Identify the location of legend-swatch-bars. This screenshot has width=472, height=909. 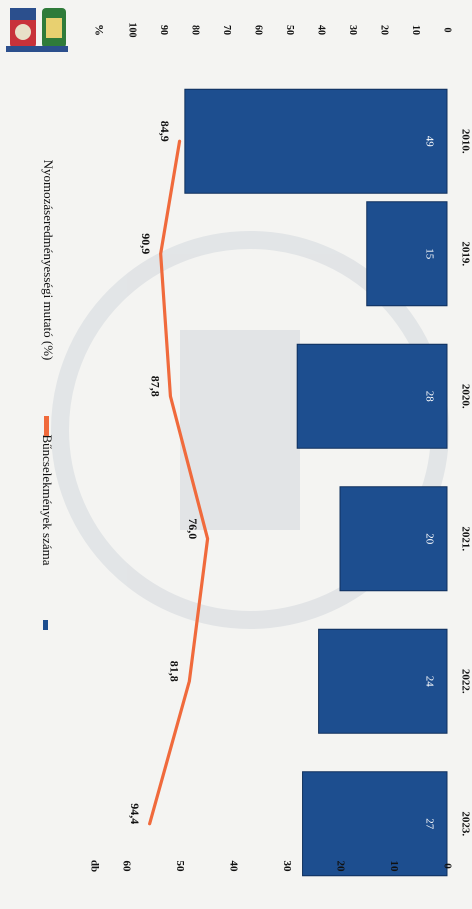
(45, 625).